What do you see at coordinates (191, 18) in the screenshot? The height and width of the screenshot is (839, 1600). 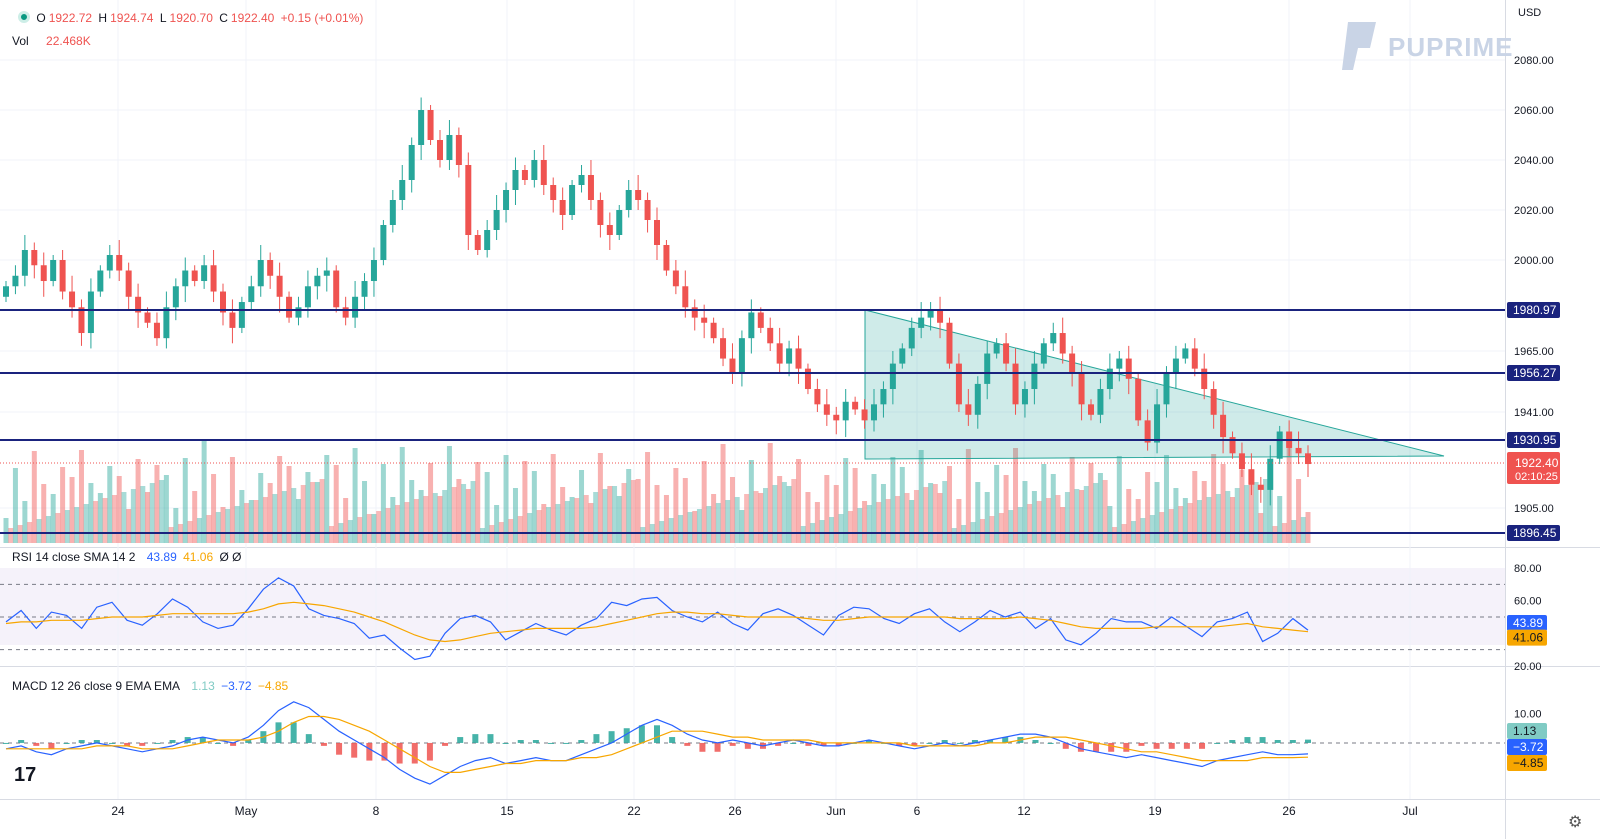 I see `low-value: 1920.70` at bounding box center [191, 18].